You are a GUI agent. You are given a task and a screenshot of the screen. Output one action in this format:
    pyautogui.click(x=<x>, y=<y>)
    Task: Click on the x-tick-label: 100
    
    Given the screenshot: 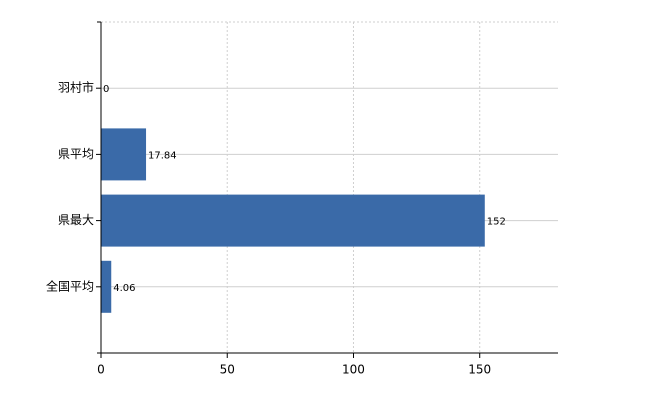 What is the action you would take?
    pyautogui.click(x=353, y=370)
    